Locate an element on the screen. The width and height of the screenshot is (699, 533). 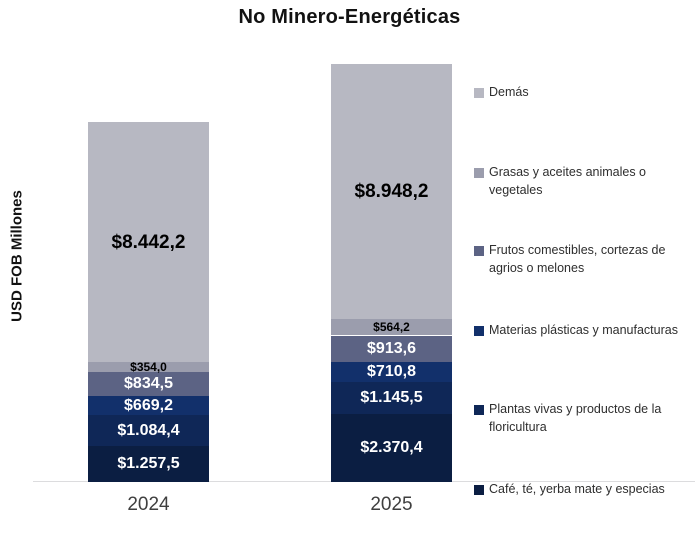
legend-label: Grasas y aceites animales o vegetales is located at coordinates (568, 181).